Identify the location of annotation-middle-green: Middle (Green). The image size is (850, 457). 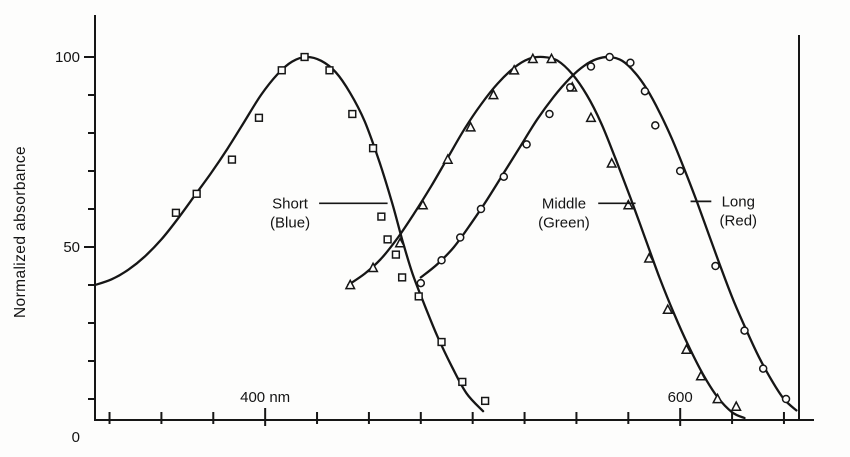
(587, 213).